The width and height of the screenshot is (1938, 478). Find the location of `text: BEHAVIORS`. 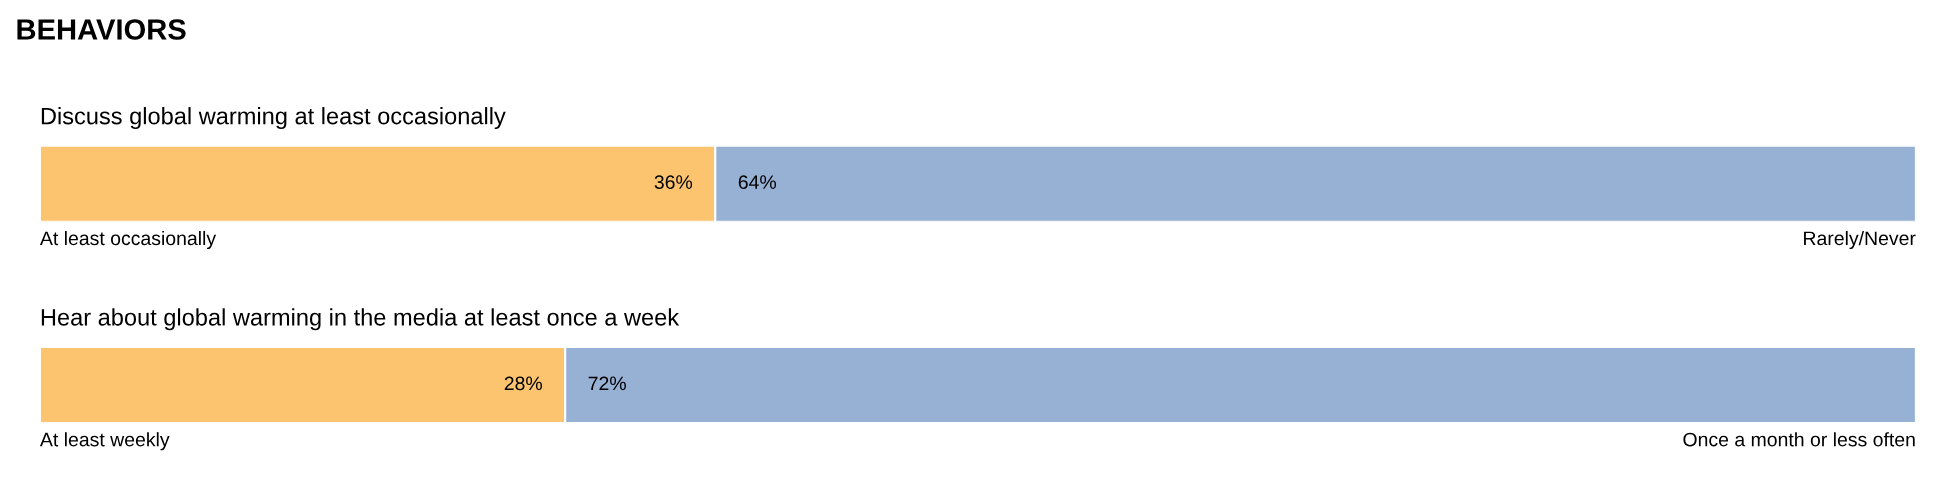

text: BEHAVIORS is located at coordinates (101, 29).